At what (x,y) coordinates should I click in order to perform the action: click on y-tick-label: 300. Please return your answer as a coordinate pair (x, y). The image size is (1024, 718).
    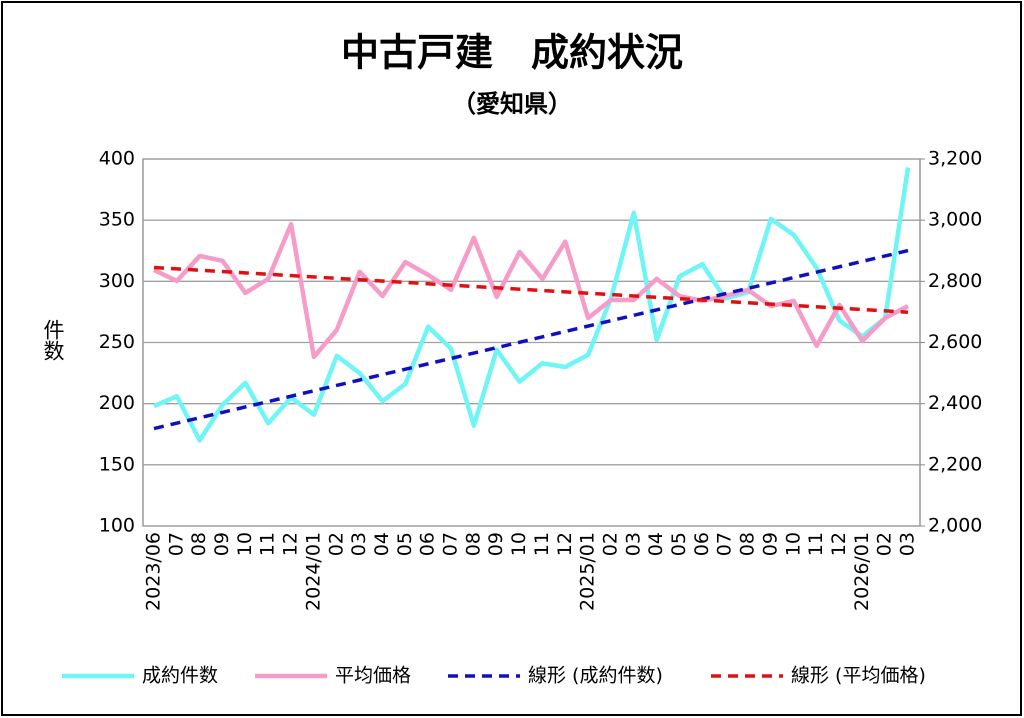
    Looking at the image, I should click on (117, 281).